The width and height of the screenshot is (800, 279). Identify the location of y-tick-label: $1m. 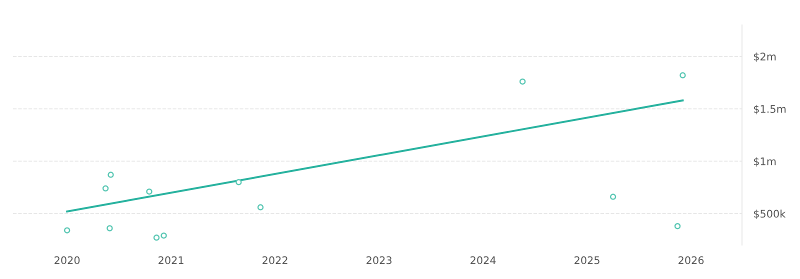
(765, 162).